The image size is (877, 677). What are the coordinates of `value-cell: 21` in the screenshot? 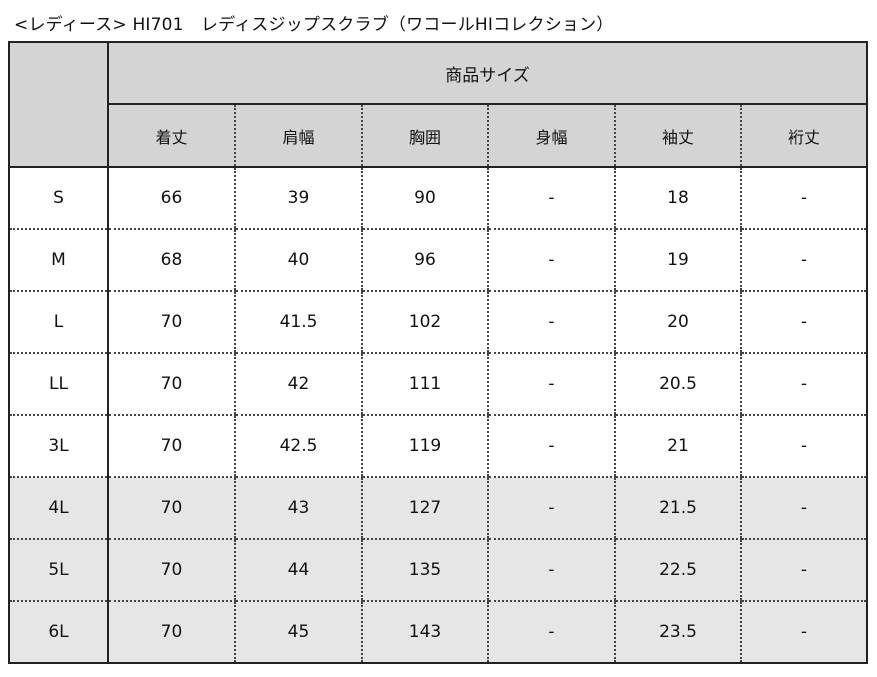 It's located at (677, 446).